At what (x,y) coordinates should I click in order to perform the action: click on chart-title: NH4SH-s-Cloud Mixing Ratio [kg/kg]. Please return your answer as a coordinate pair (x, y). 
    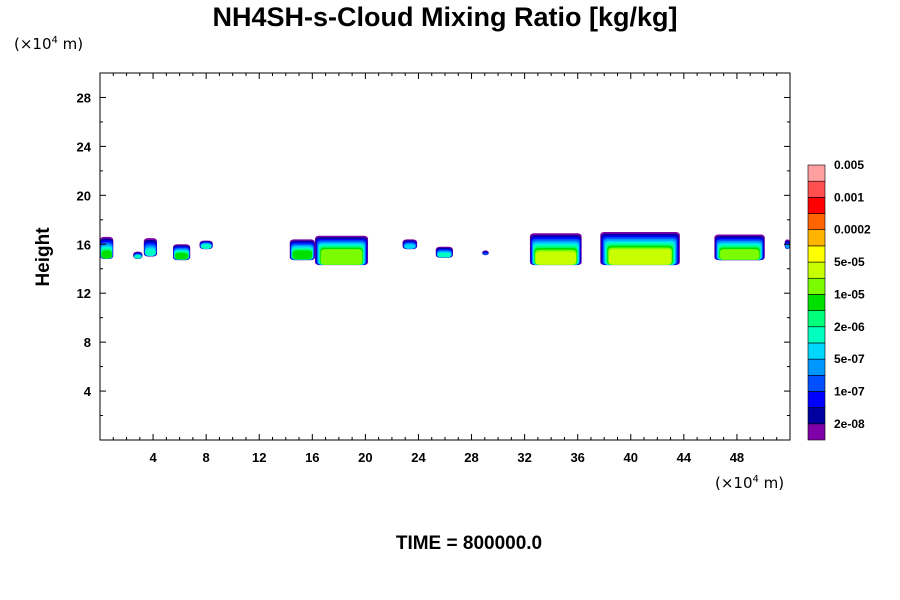
    Looking at the image, I should click on (445, 17).